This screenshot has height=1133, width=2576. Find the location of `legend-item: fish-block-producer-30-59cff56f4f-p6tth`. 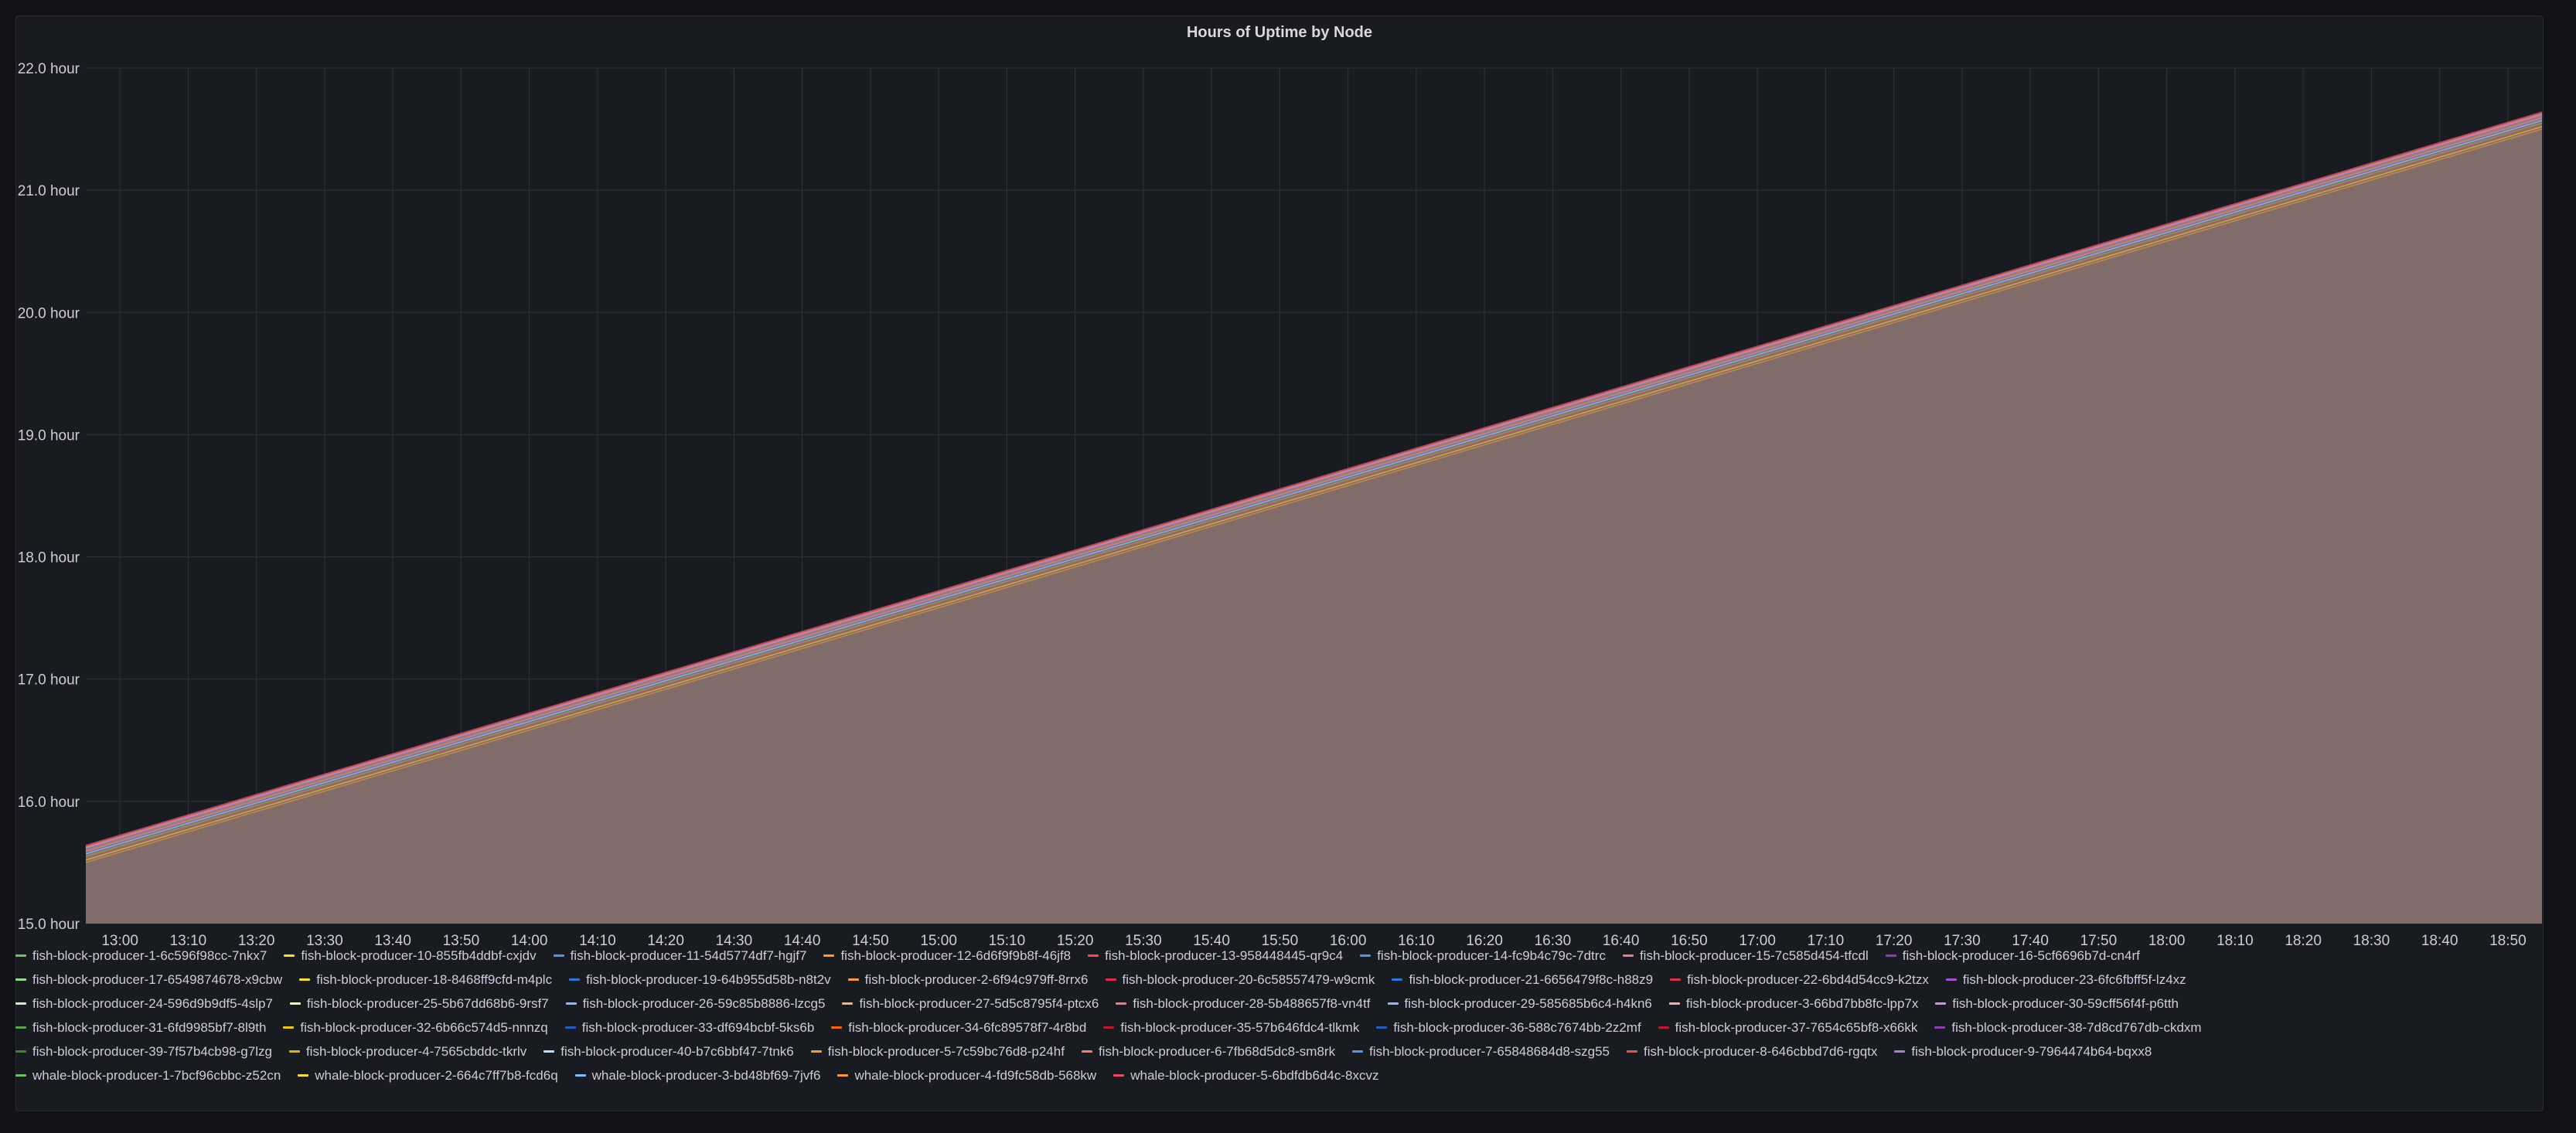

legend-item: fish-block-producer-30-59cff56f4f-p6tth is located at coordinates (2057, 1004).